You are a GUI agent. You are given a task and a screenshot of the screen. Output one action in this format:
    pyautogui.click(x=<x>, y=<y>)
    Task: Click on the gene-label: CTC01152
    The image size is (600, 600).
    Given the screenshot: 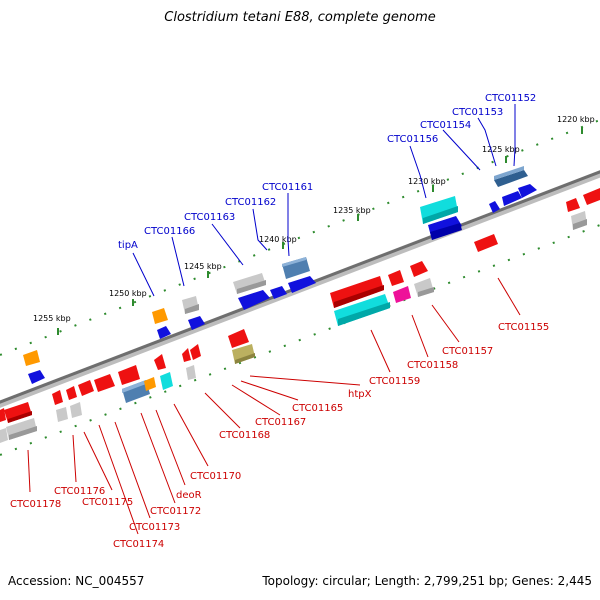 What is the action you would take?
    pyautogui.click(x=510, y=98)
    